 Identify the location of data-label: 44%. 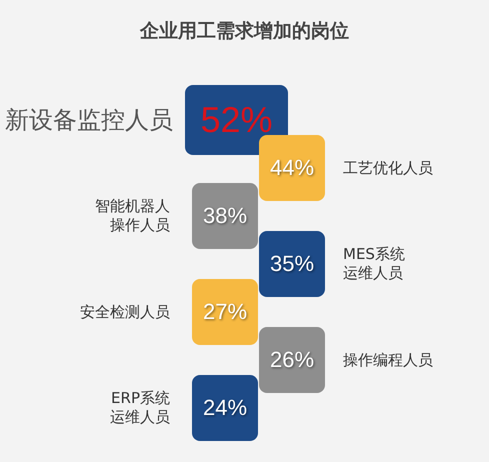
(292, 167).